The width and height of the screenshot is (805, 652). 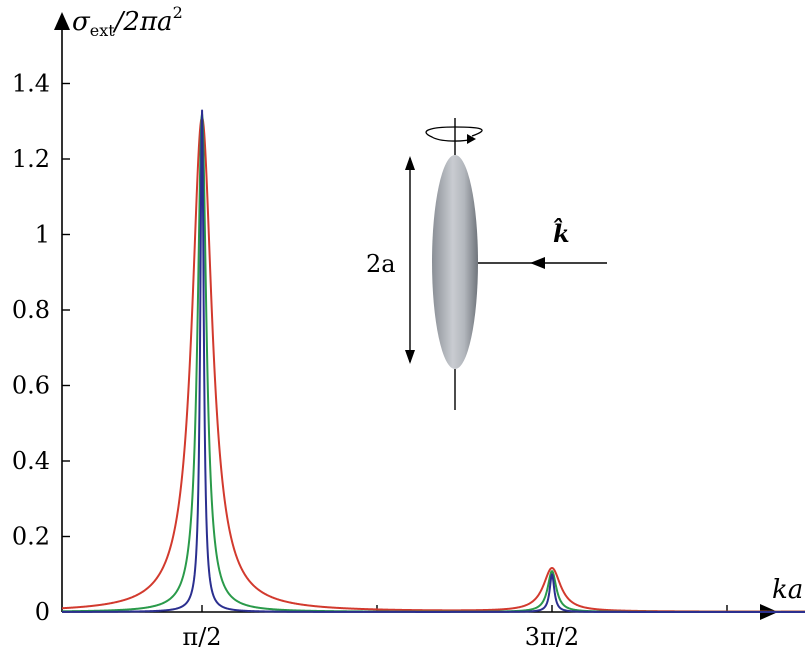 I want to click on wave-vector-label: k̂, so click(x=561, y=233).